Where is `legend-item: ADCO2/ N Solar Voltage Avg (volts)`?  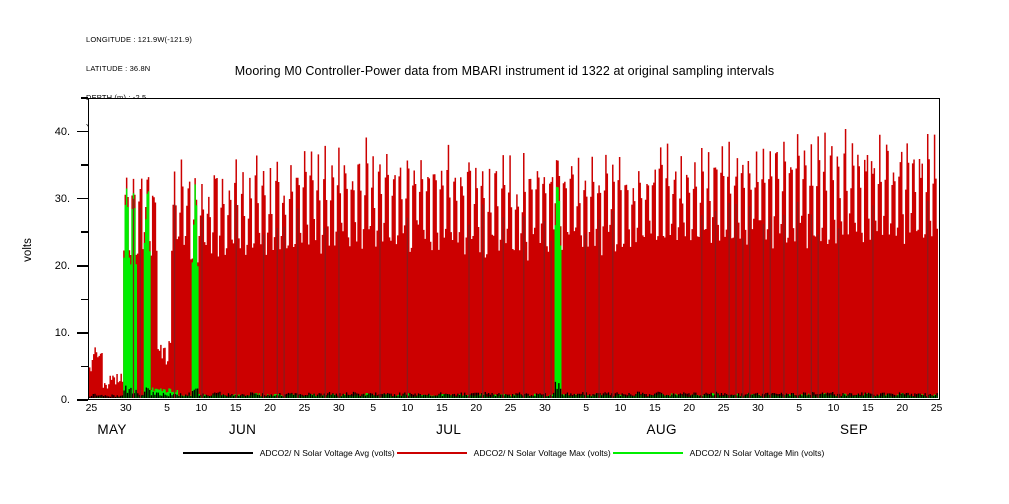 legend-item: ADCO2/ N Solar Voltage Avg (volts) is located at coordinates (289, 453).